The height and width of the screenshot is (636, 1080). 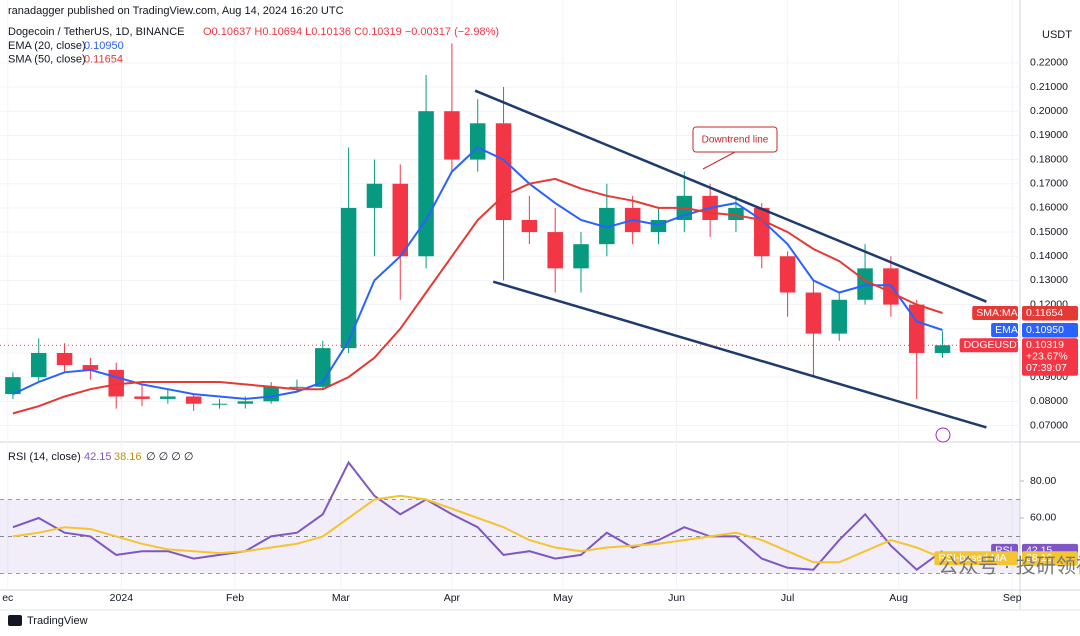 I want to click on badge-value: 0.10319, so click(x=1045, y=345).